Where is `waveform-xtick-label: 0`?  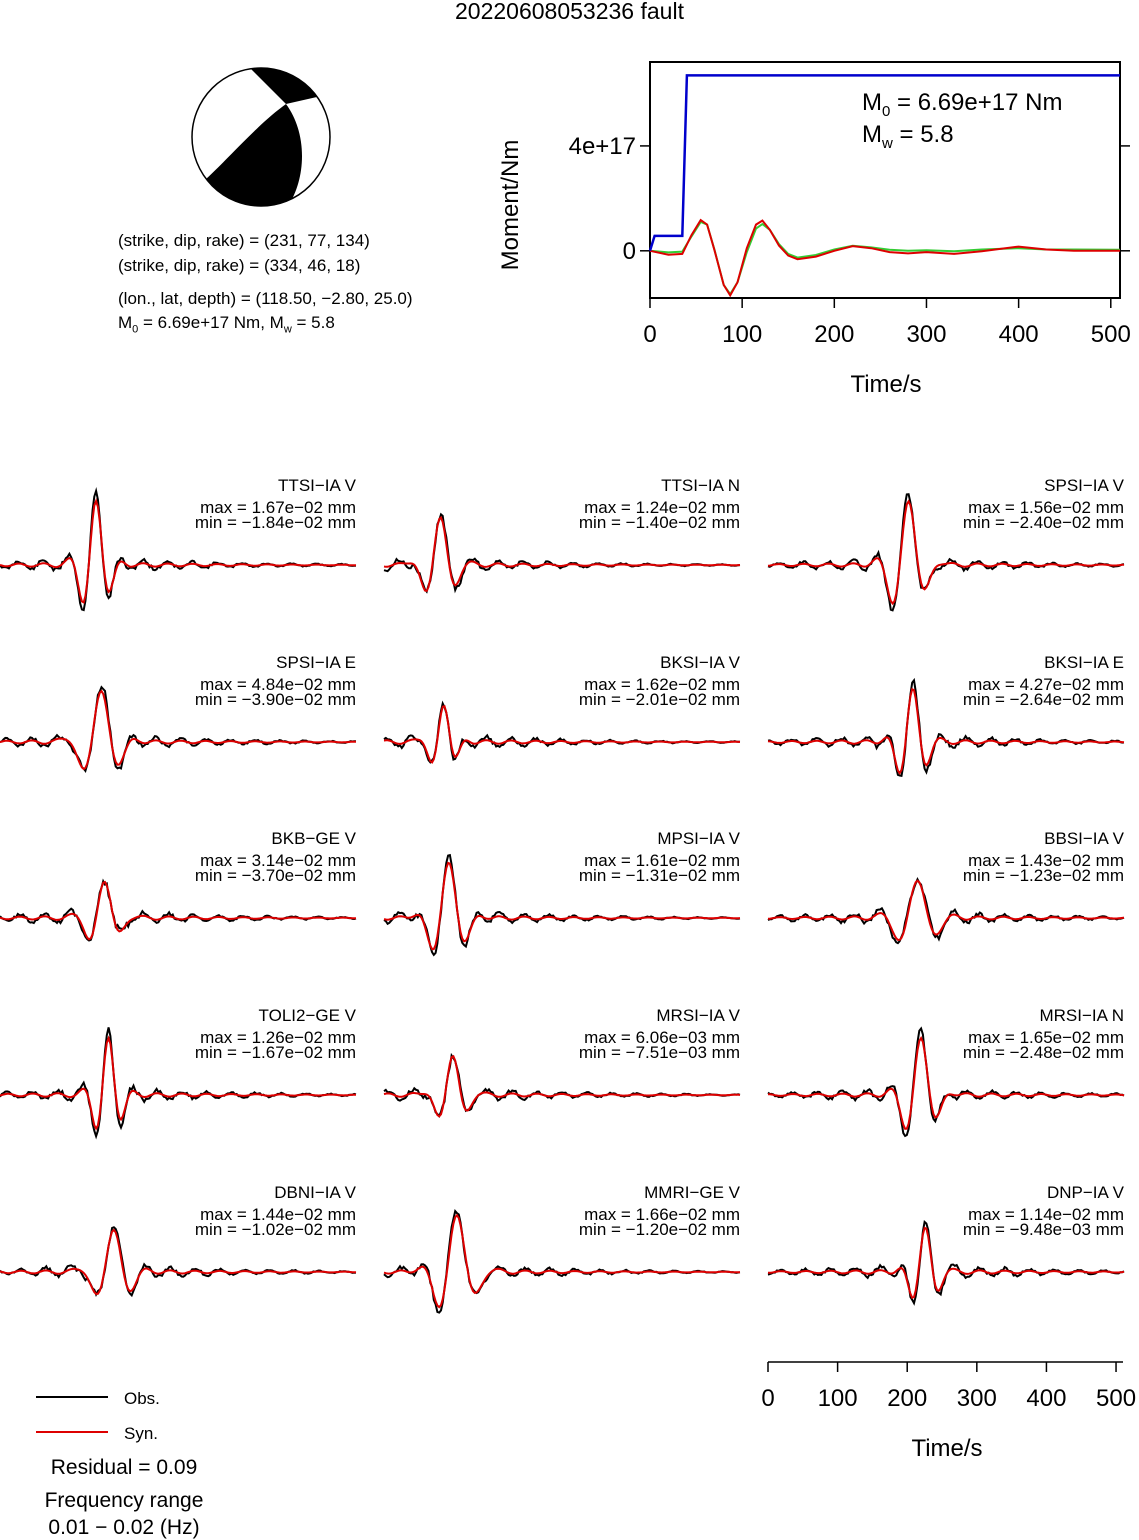
waveform-xtick-label: 0 is located at coordinates (767, 1398).